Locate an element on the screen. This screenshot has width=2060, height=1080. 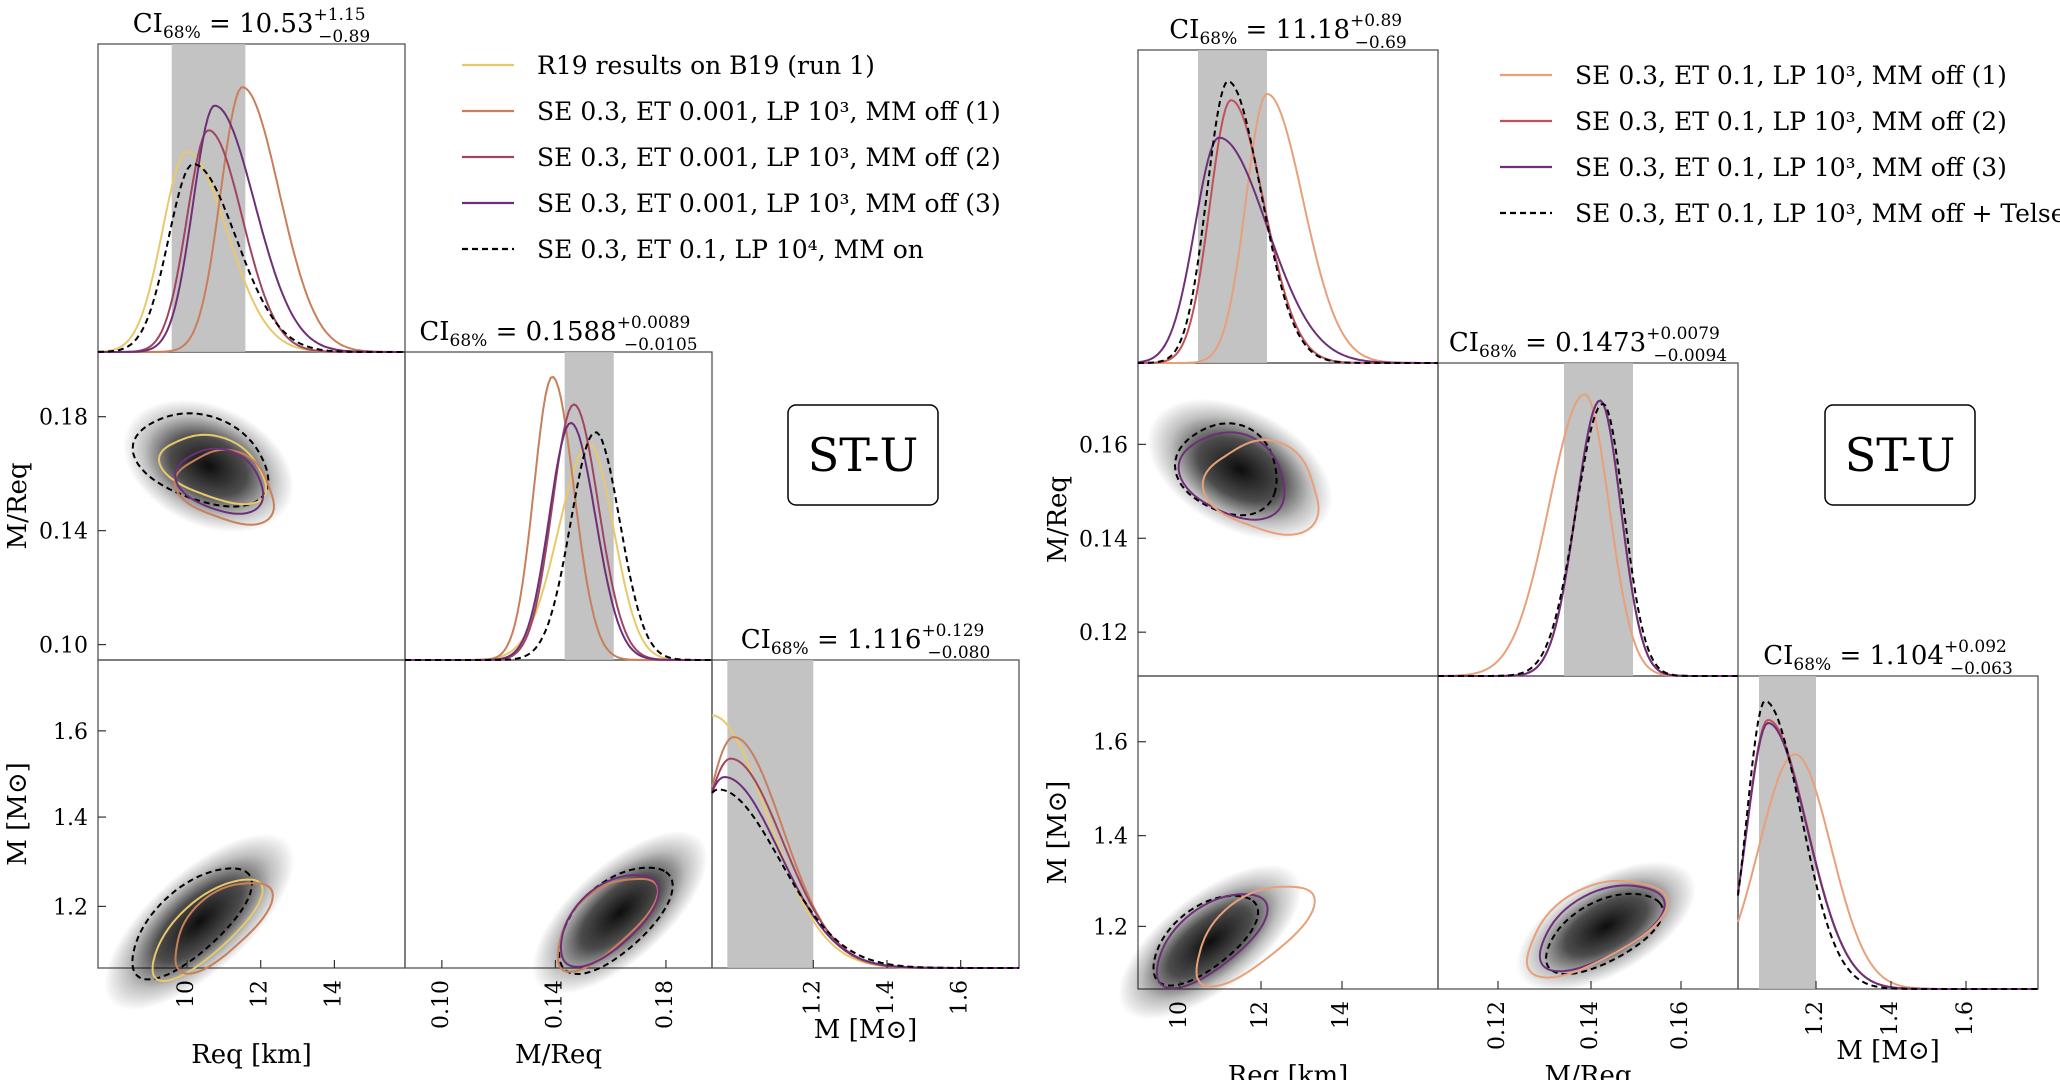
ci-label-req: CI68% = 10.53+1.15 −0.89 is located at coordinates (251, 26).